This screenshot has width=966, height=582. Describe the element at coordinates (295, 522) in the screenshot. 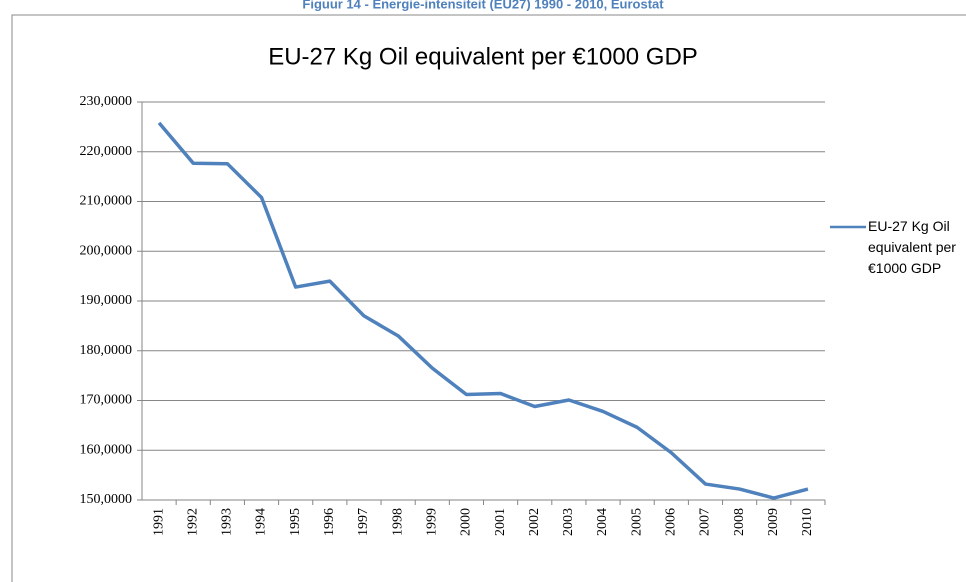

I see `x-tick-label: 1995` at that location.